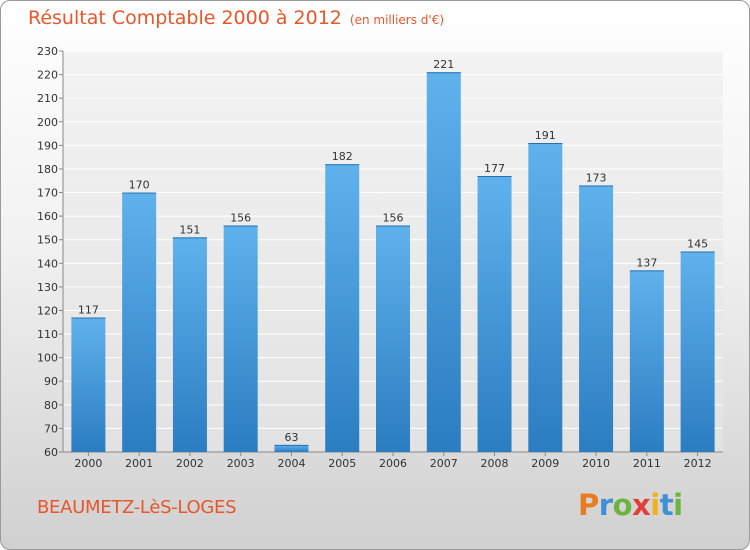 This screenshot has height=550, width=750. What do you see at coordinates (51, 381) in the screenshot?
I see `y-tick-label: 90` at bounding box center [51, 381].